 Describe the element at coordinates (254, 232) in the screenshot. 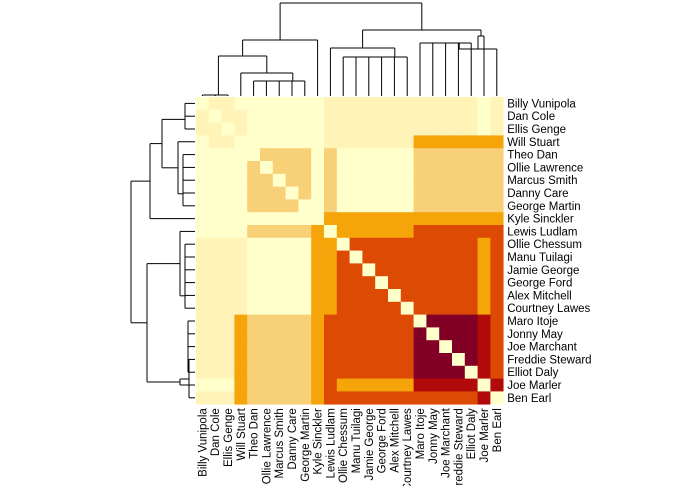

I see `heatmap-cell-lewis-ludlam-x-theo-dan` at that location.